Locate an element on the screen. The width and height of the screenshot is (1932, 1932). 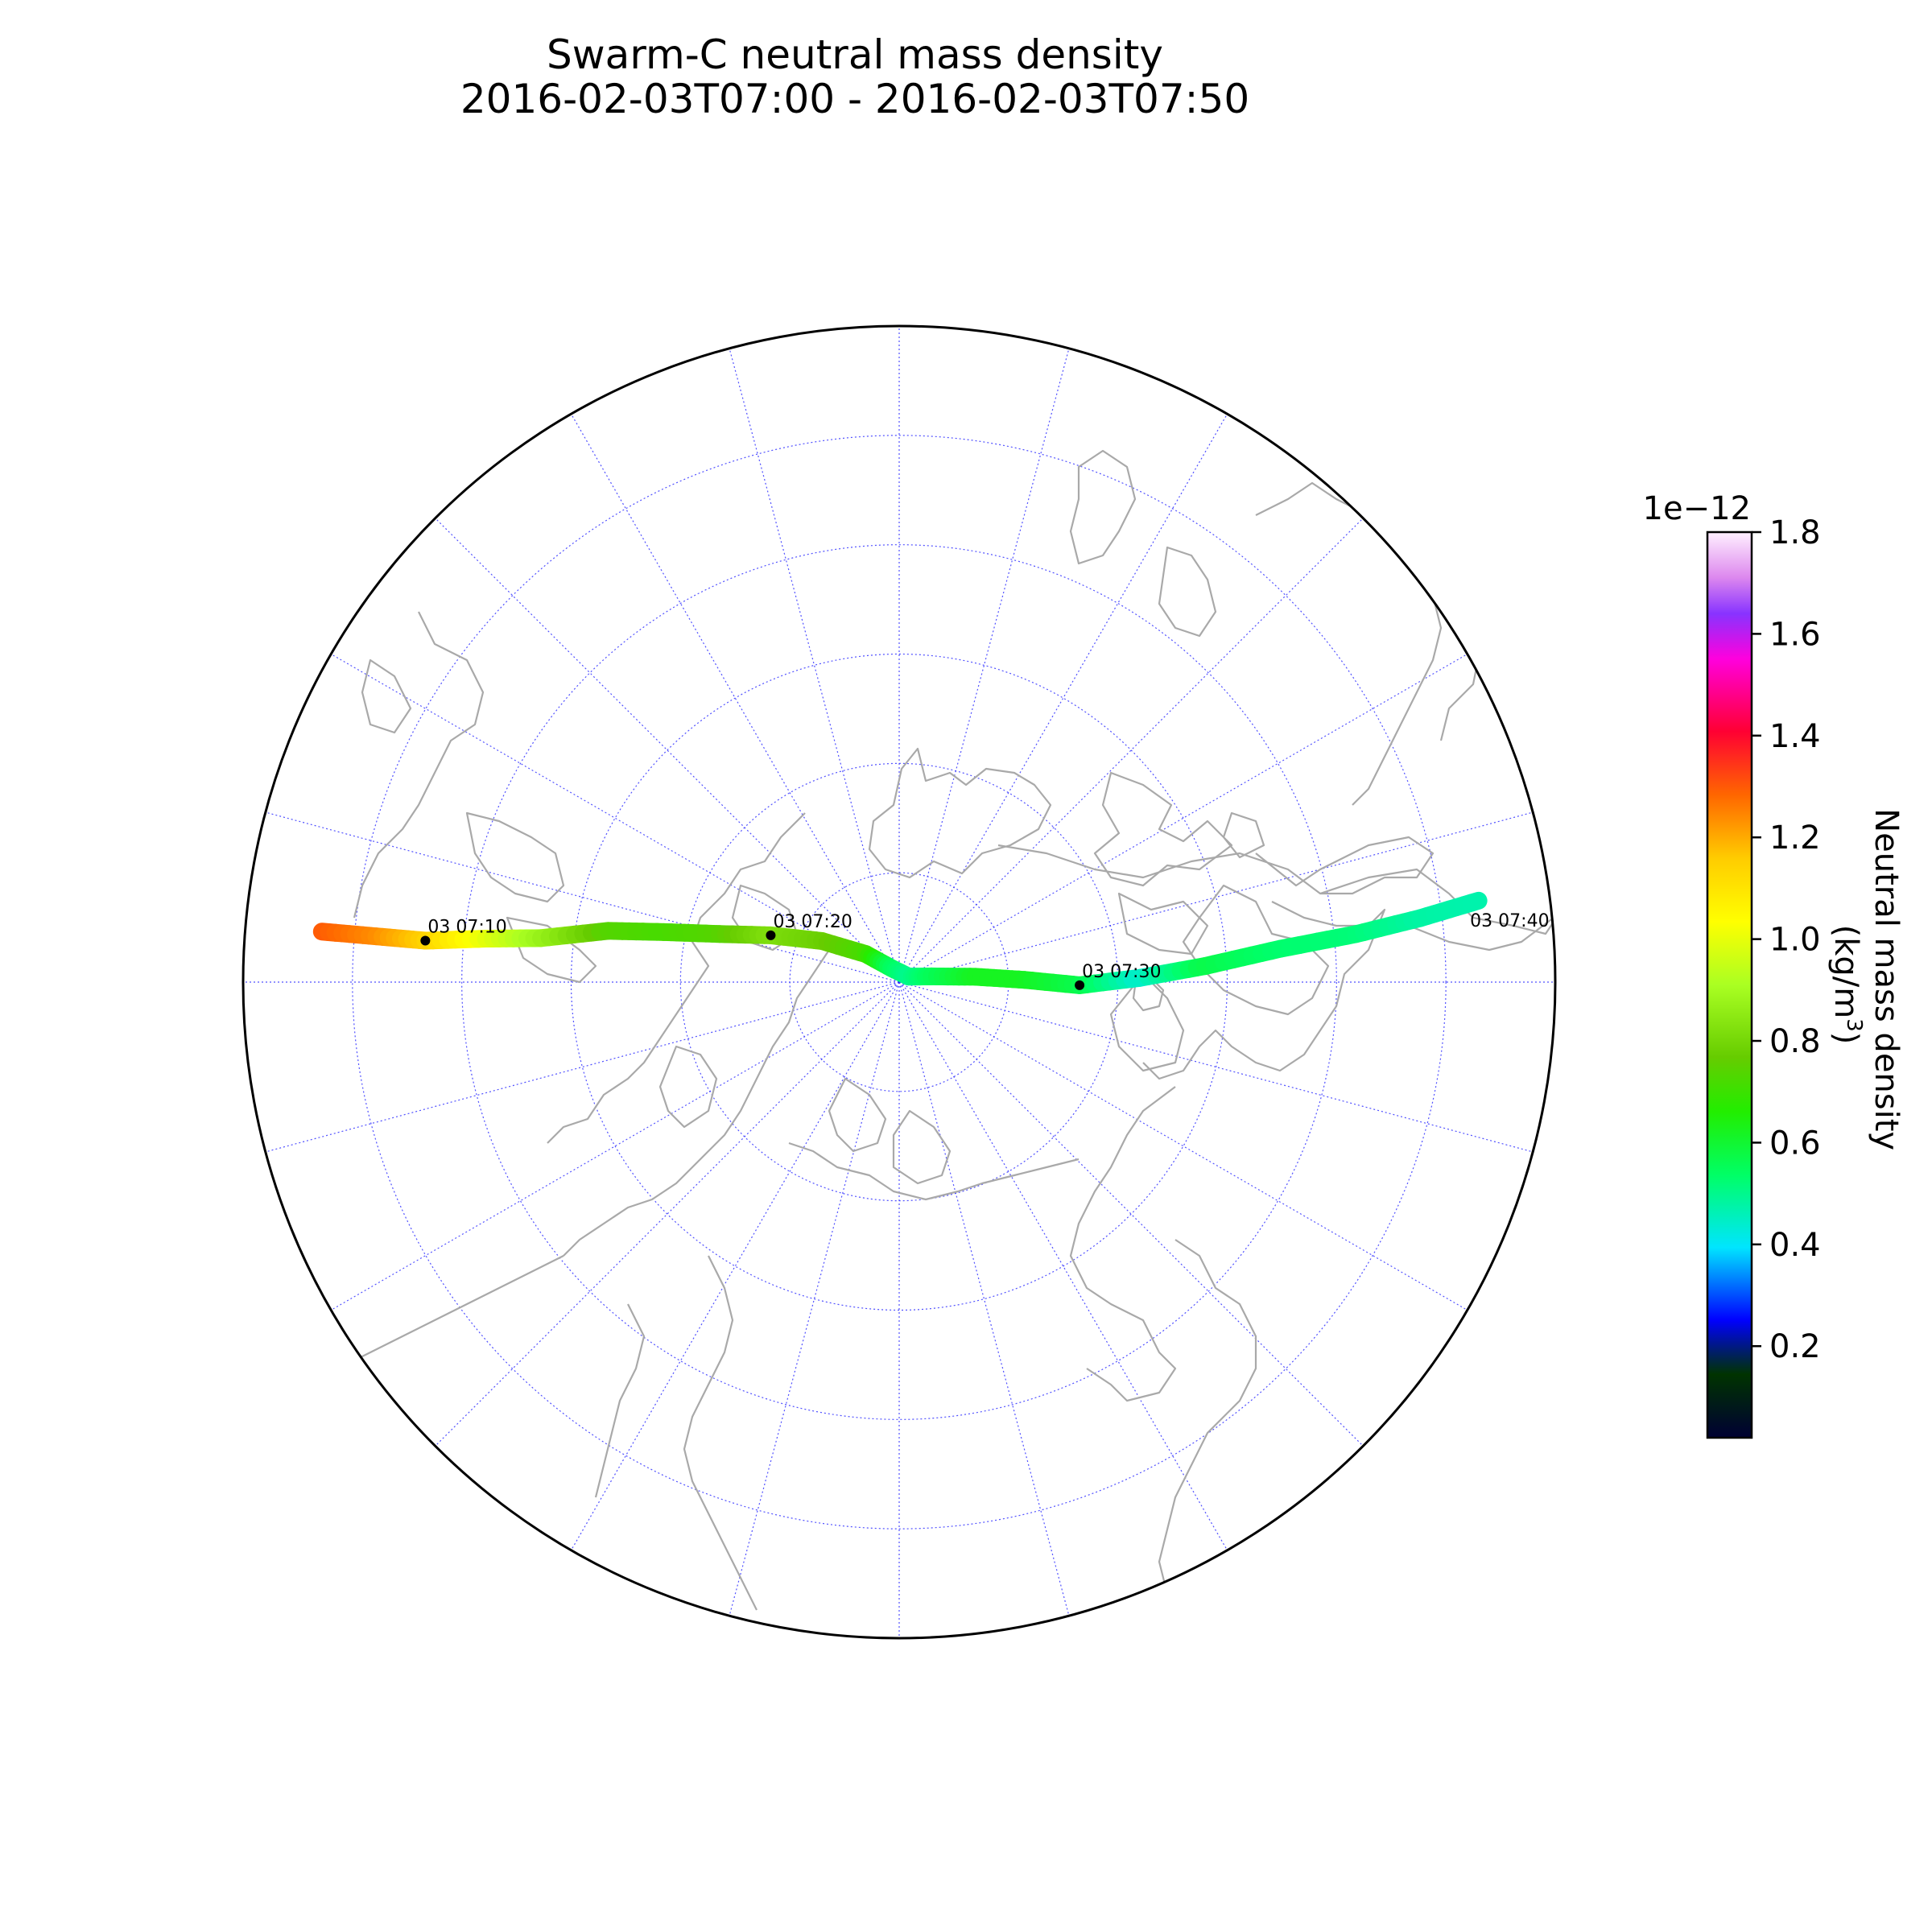
colorbar-label: Neutral mass density (kg/m3) is located at coordinates (1866, 984).